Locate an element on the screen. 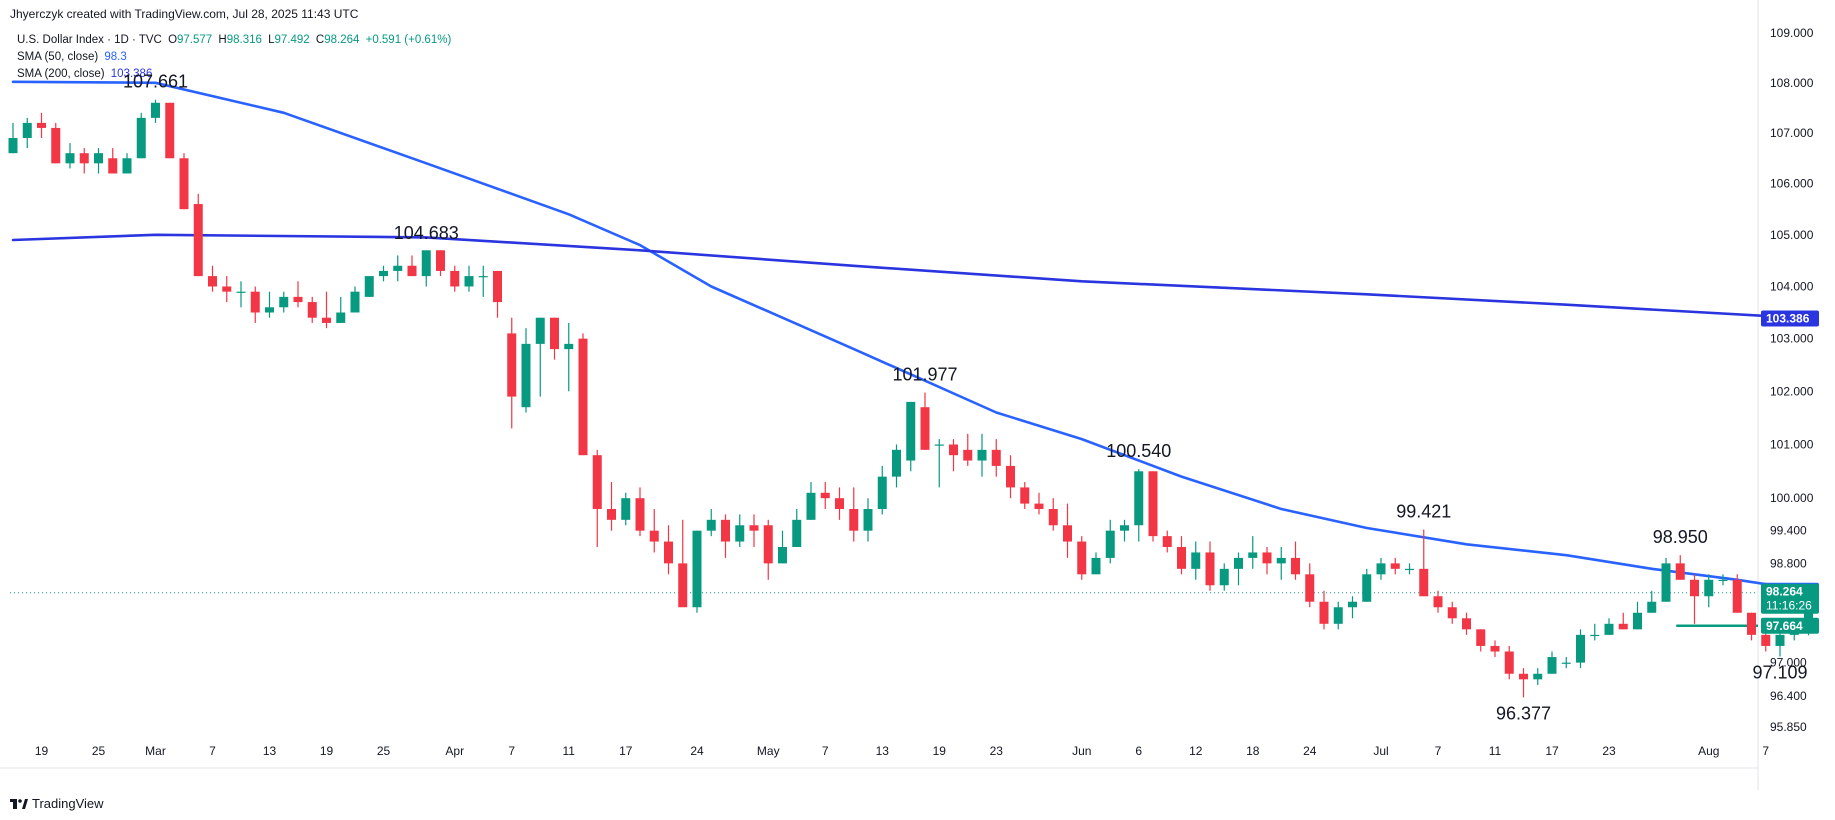  price-annotation: 98.950 is located at coordinates (1680, 537).